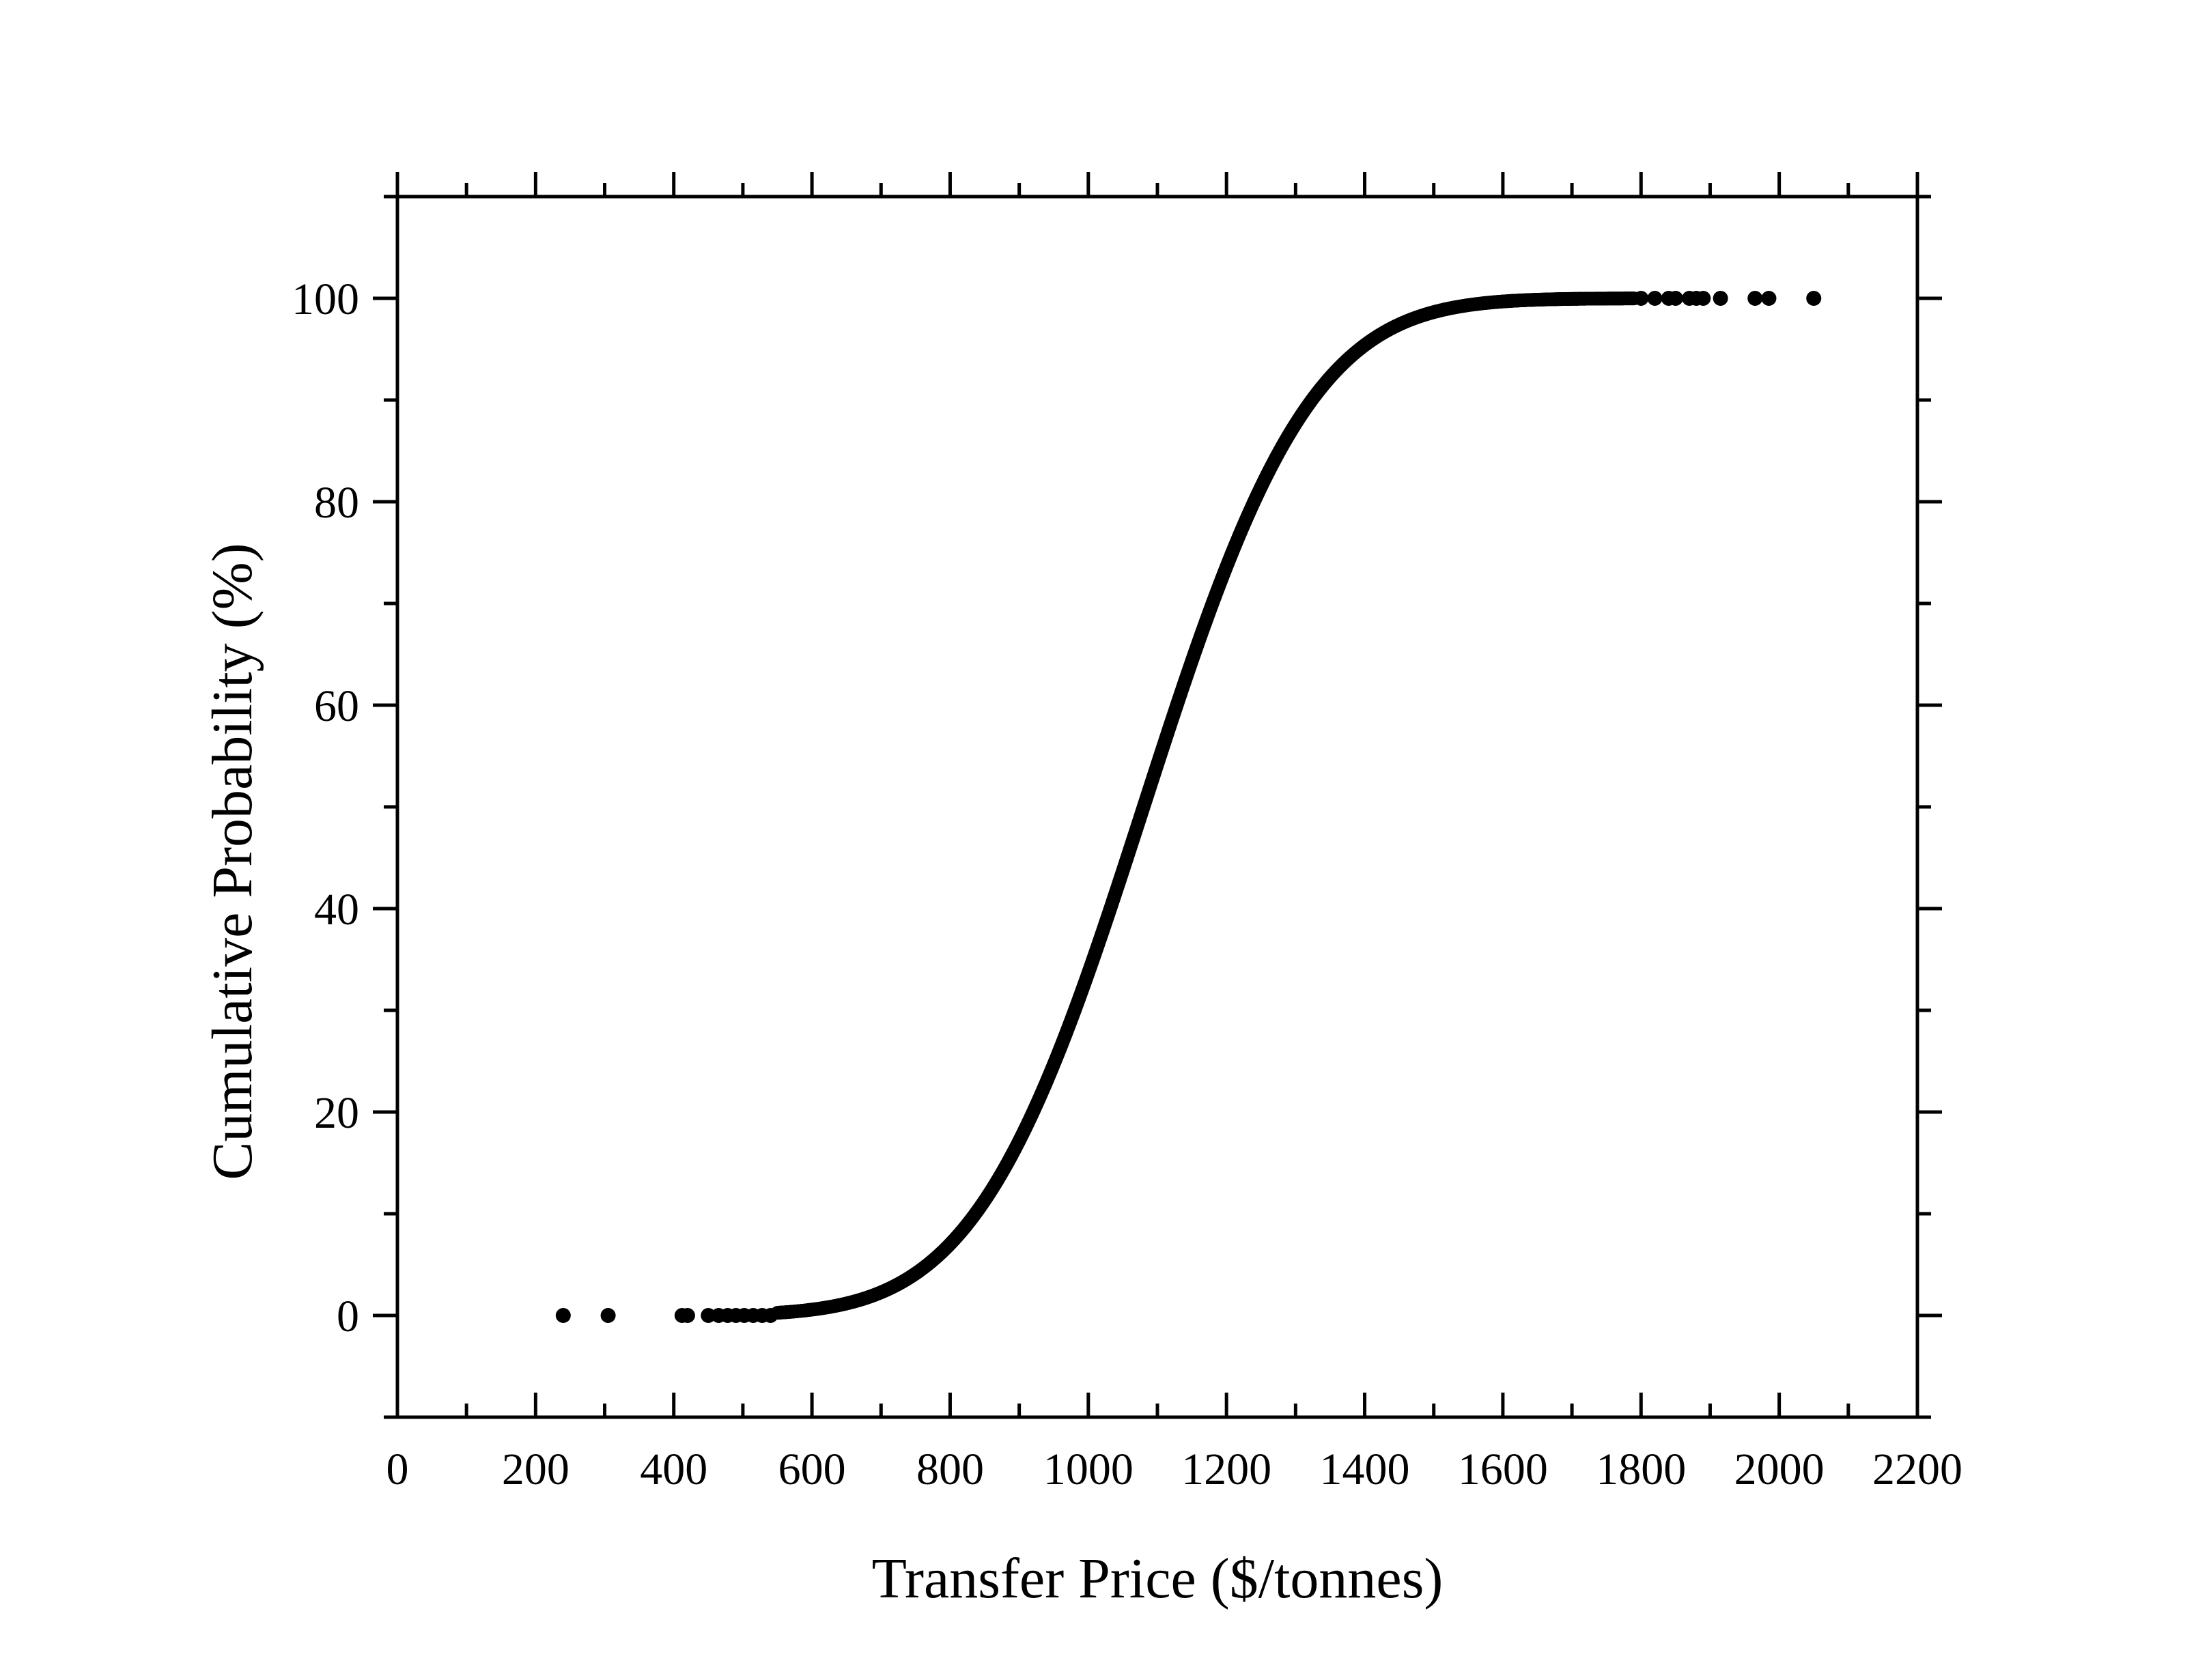  Describe the element at coordinates (1503, 1469) in the screenshot. I see `x-tick-label: 1600` at that location.